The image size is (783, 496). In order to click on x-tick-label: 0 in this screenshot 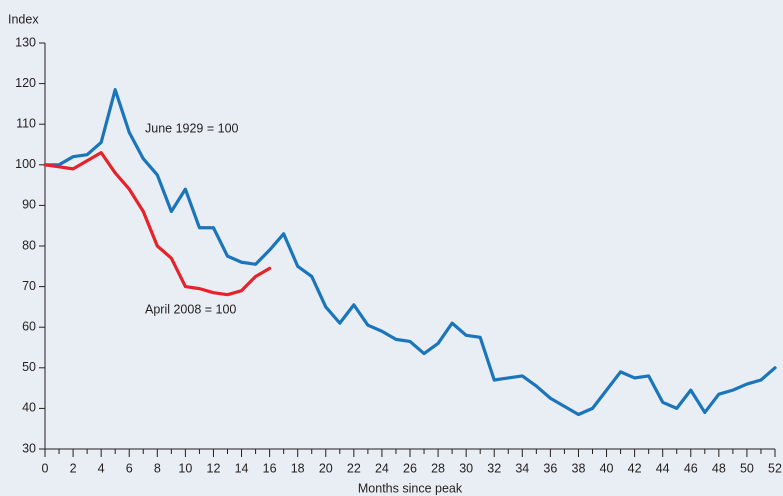, I will do `click(45, 468)`.